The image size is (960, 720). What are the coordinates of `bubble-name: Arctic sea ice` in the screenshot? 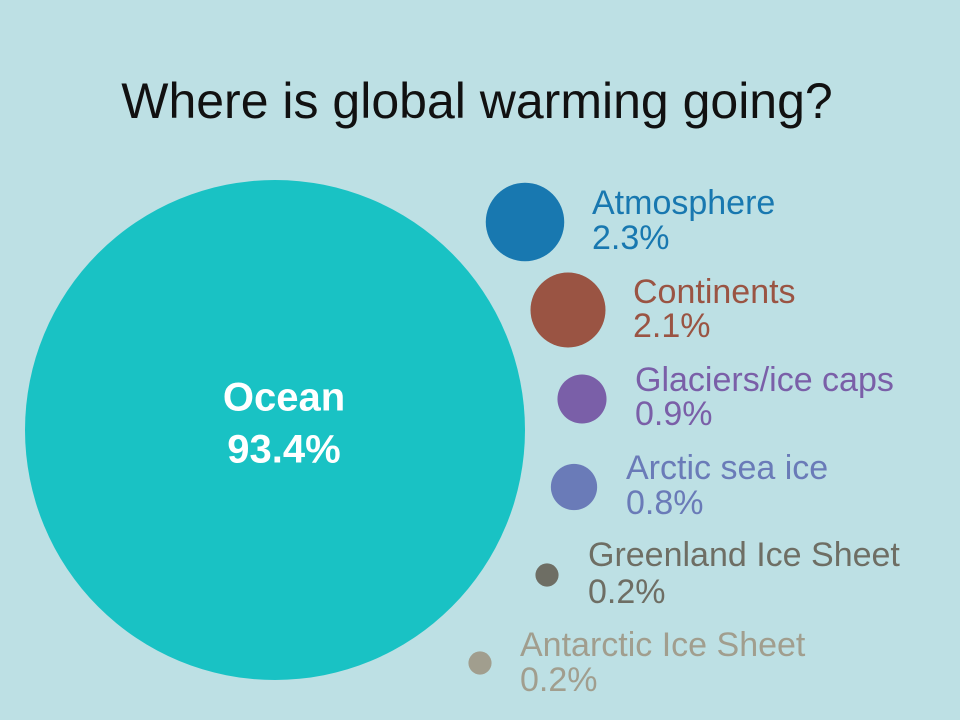 It's located at (727, 468).